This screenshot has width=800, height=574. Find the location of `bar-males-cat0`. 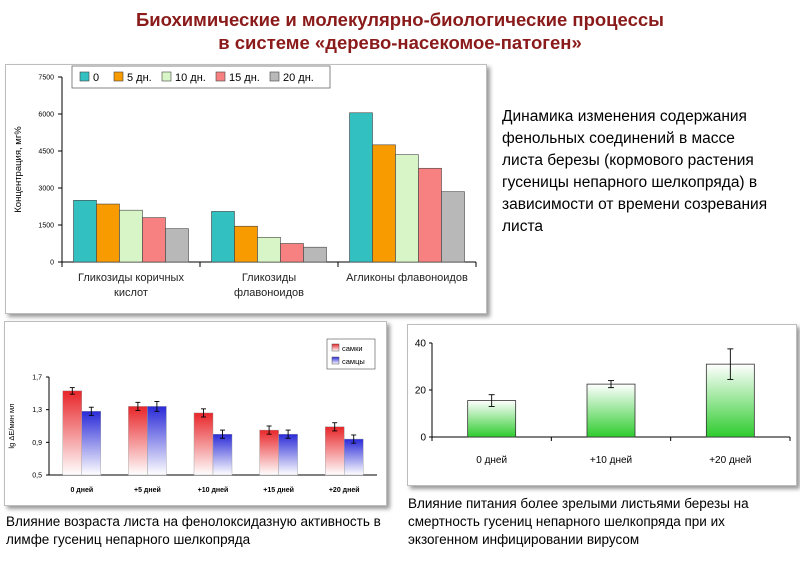

bar-males-cat0 is located at coordinates (91, 443).